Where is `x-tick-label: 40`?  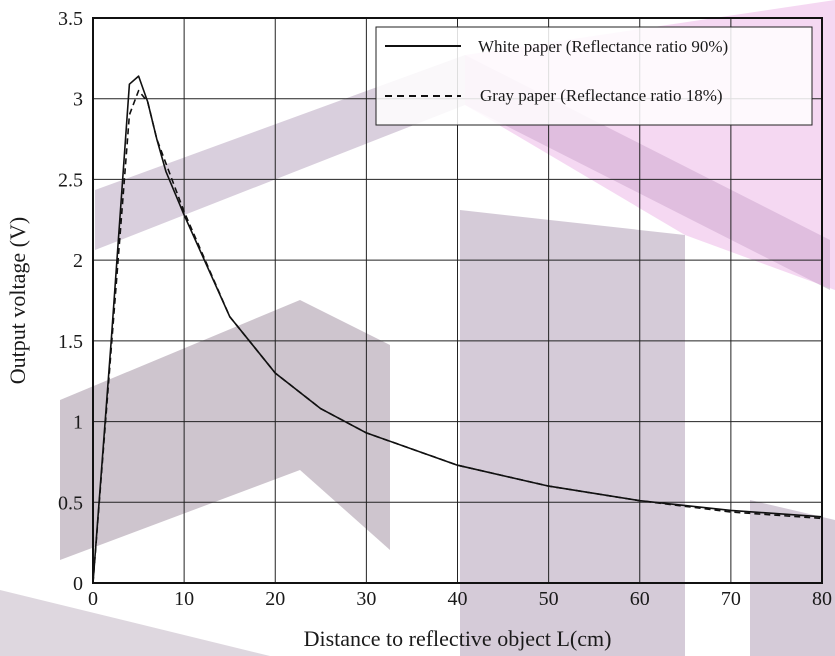
x-tick-label: 40 is located at coordinates (458, 599).